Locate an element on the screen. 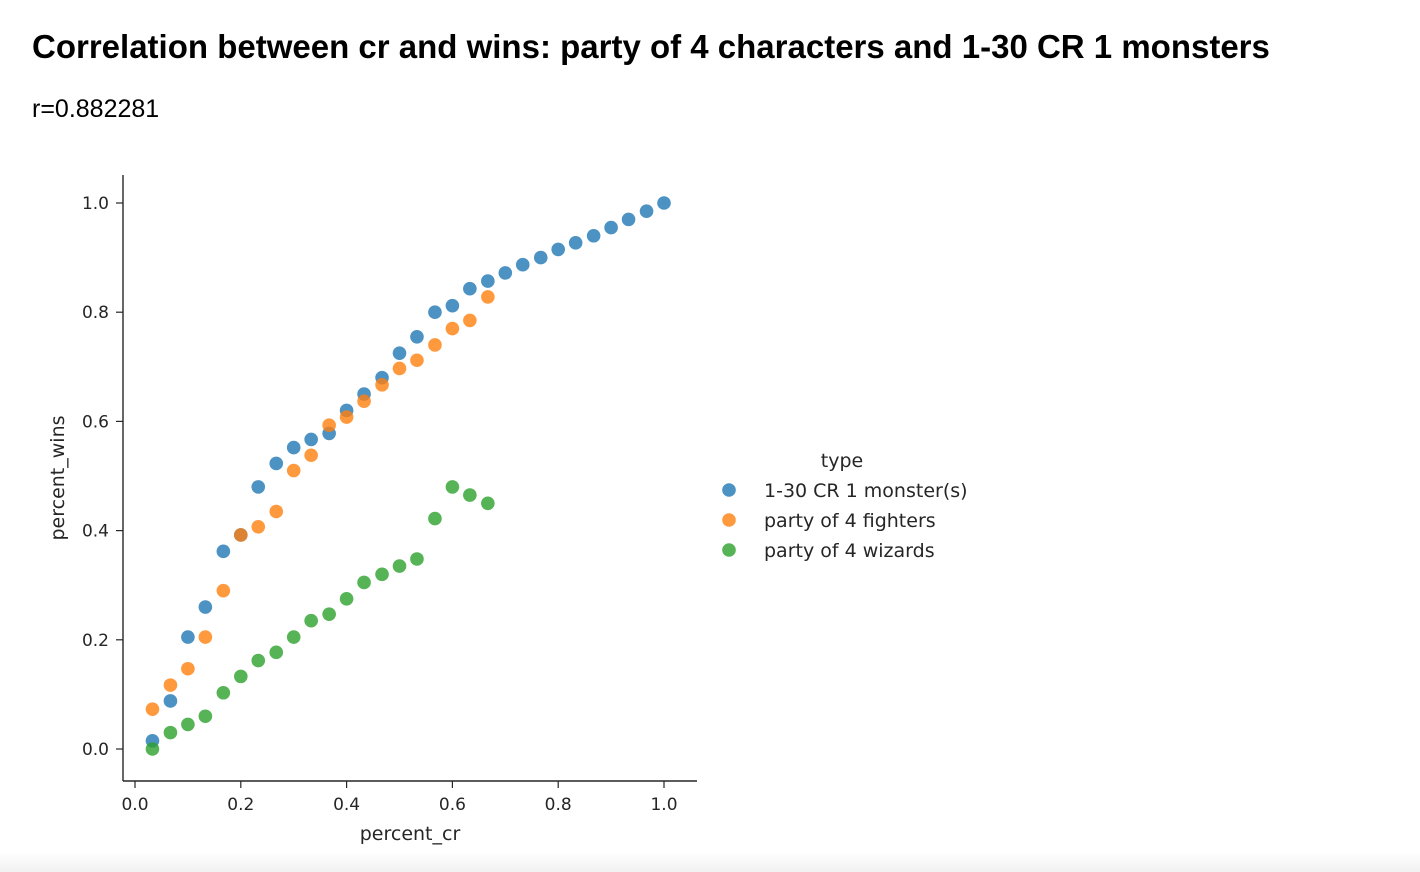 The width and height of the screenshot is (1420, 872). x-tick-label: 1.0 is located at coordinates (663, 805).